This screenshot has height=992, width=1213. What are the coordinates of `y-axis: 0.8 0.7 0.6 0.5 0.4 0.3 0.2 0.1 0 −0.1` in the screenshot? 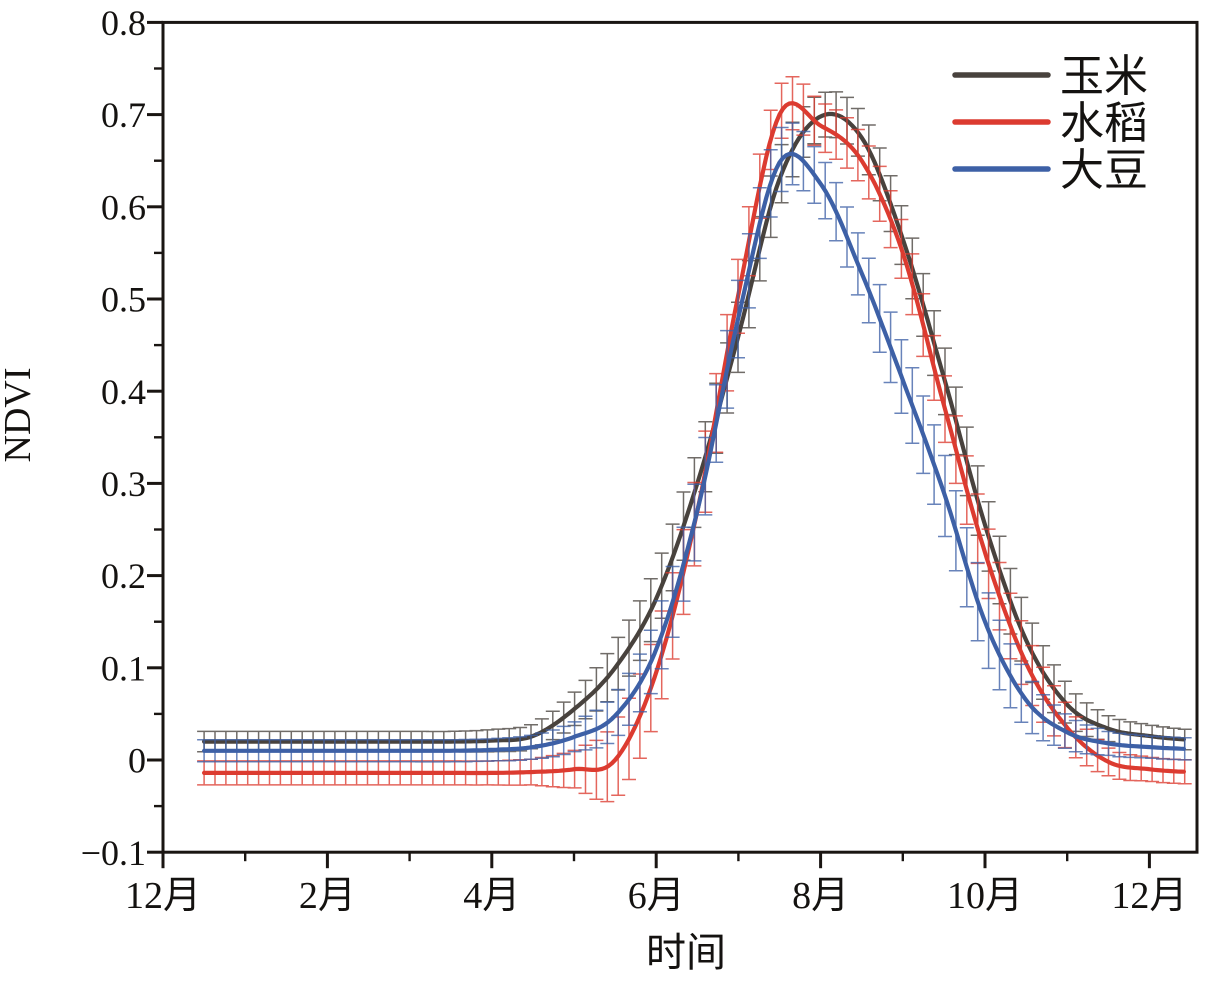 It's located at (122, 438).